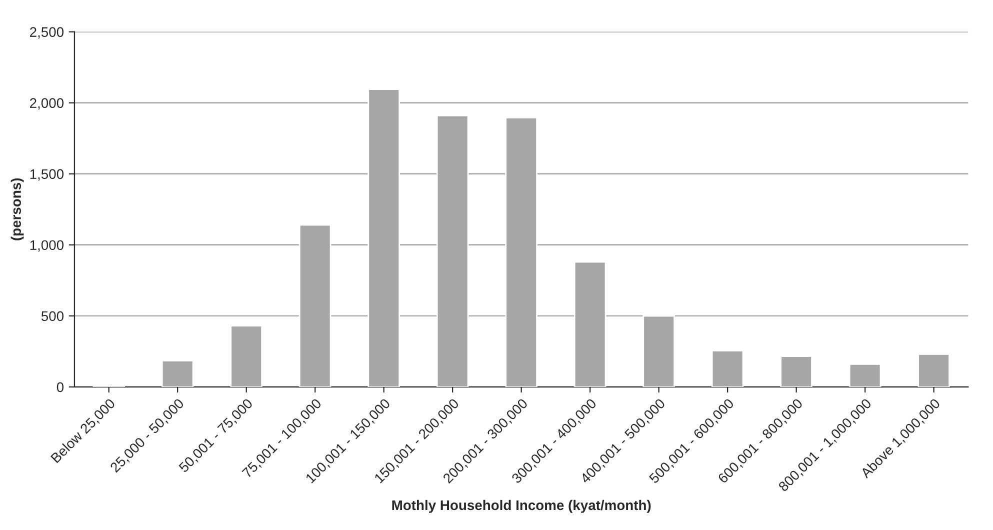 This screenshot has height=530, width=993. What do you see at coordinates (17, 209) in the screenshot?
I see `y-axis-title: (persons)` at bounding box center [17, 209].